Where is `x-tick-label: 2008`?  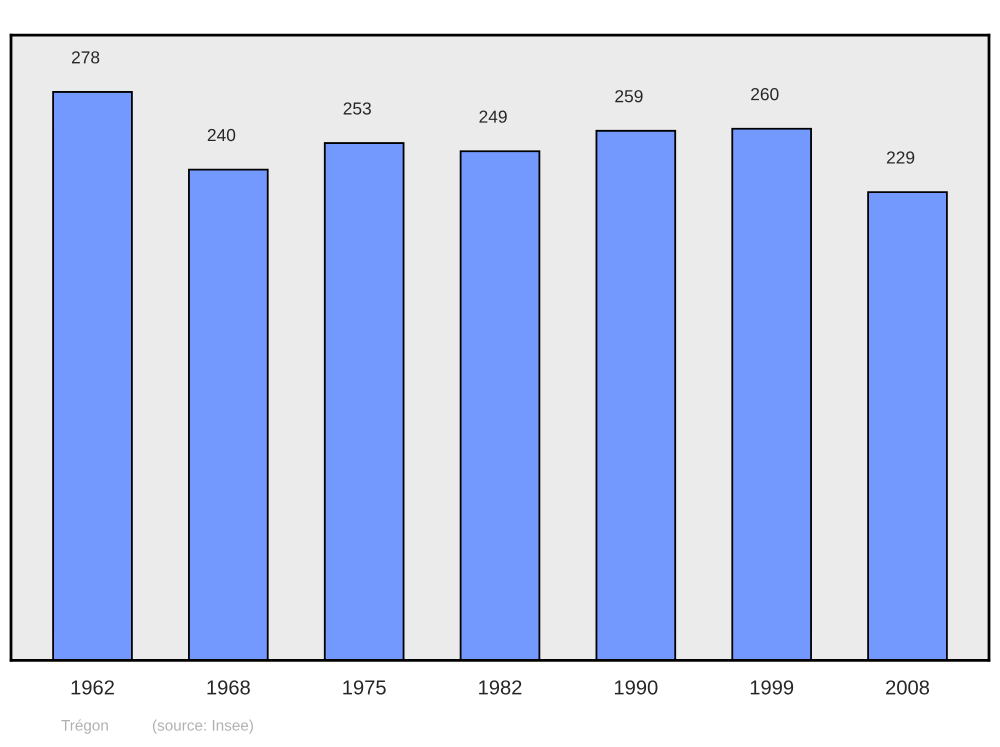 x-tick-label: 2008 is located at coordinates (908, 687).